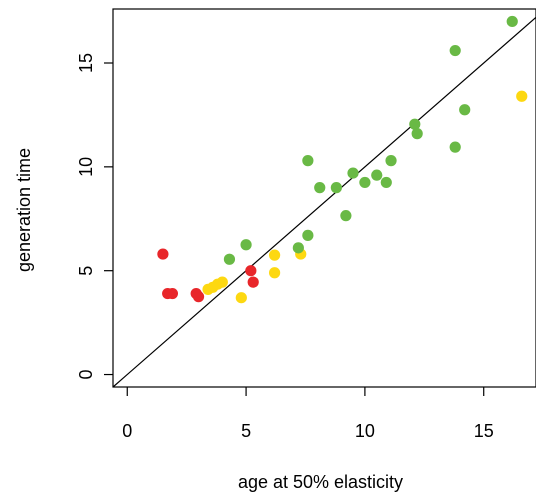 The image size is (536, 494). What do you see at coordinates (308, 414) in the screenshot?
I see `x-axis: 0 5 10 15` at bounding box center [308, 414].